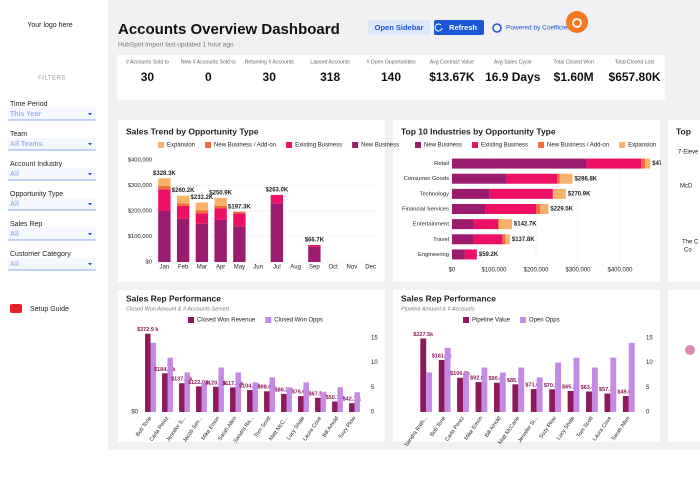 The width and height of the screenshot is (700, 500). Describe the element at coordinates (49, 309) in the screenshot. I see `setup-guide: Setup Guide` at that location.